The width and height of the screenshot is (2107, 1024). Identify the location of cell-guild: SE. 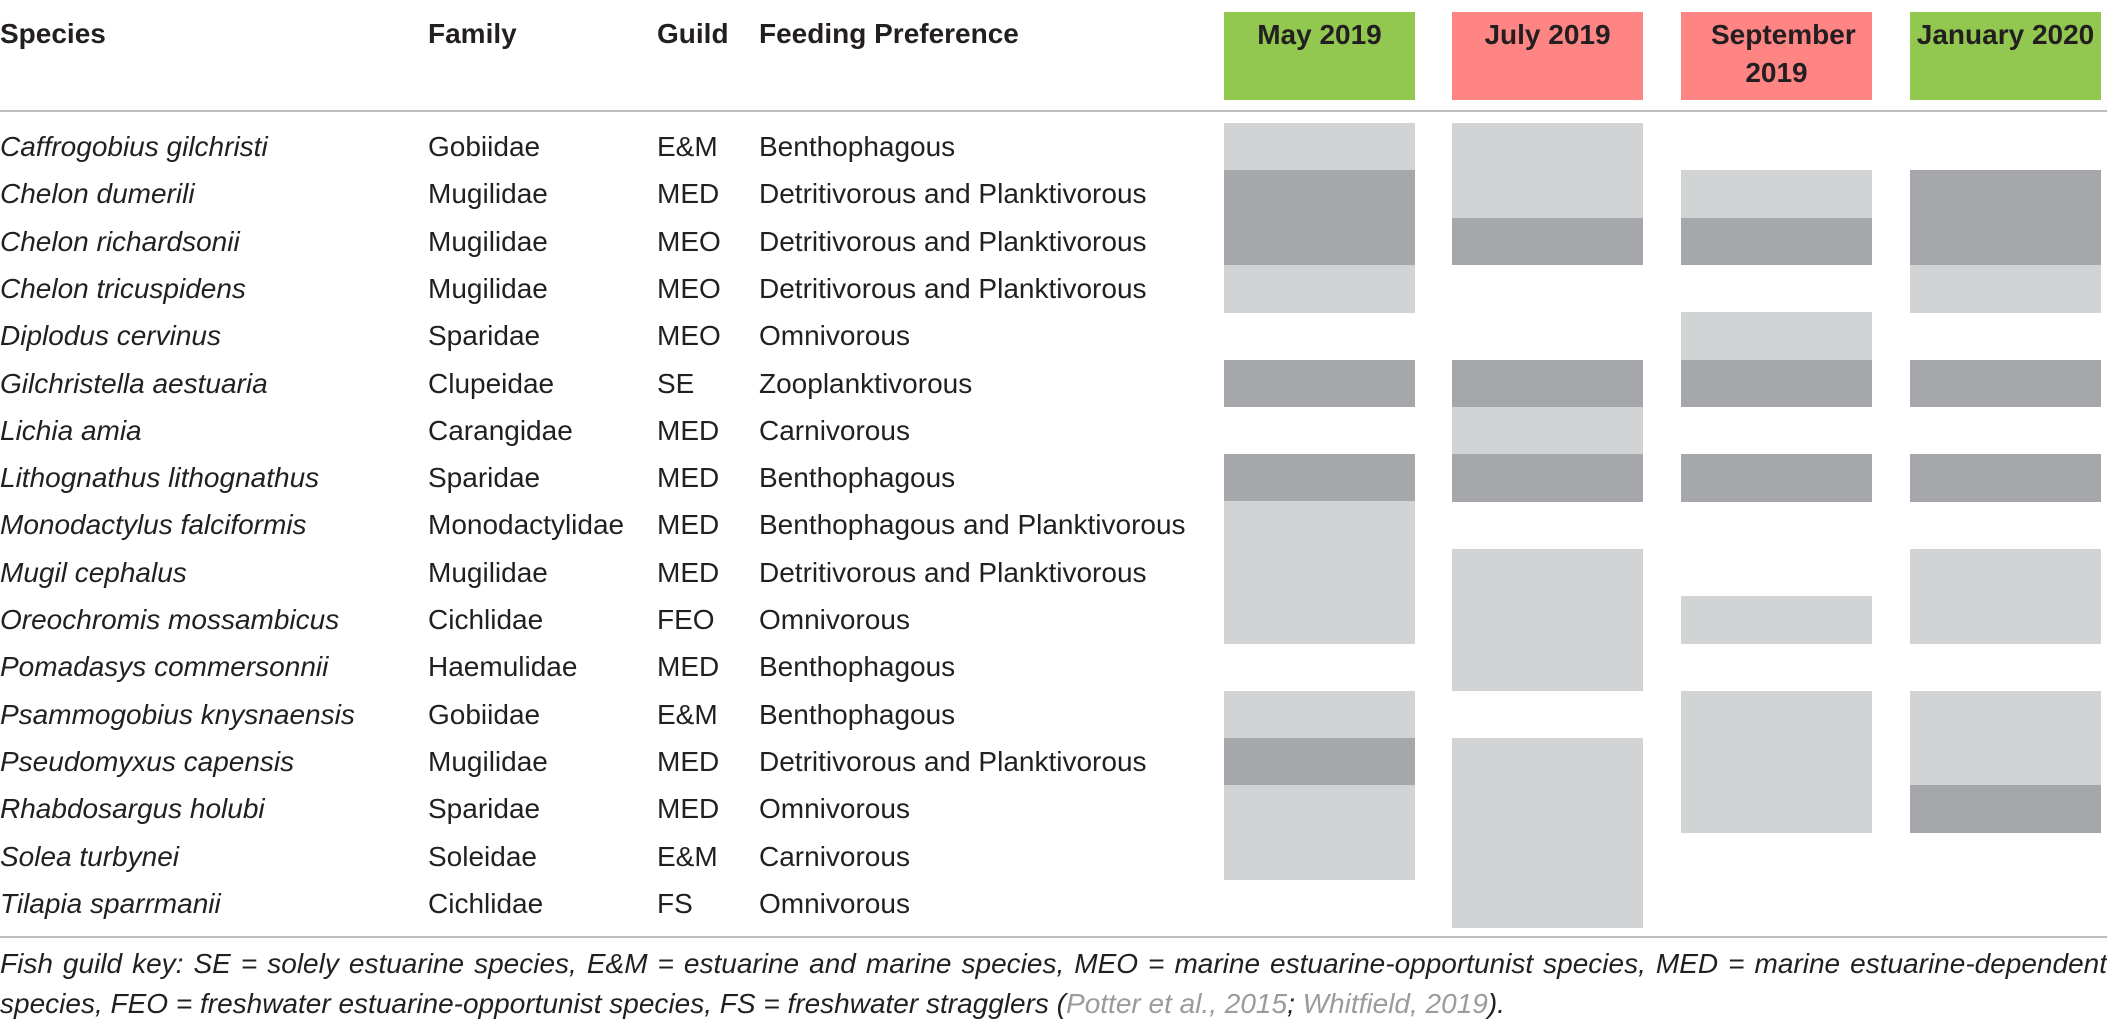
(676, 383).